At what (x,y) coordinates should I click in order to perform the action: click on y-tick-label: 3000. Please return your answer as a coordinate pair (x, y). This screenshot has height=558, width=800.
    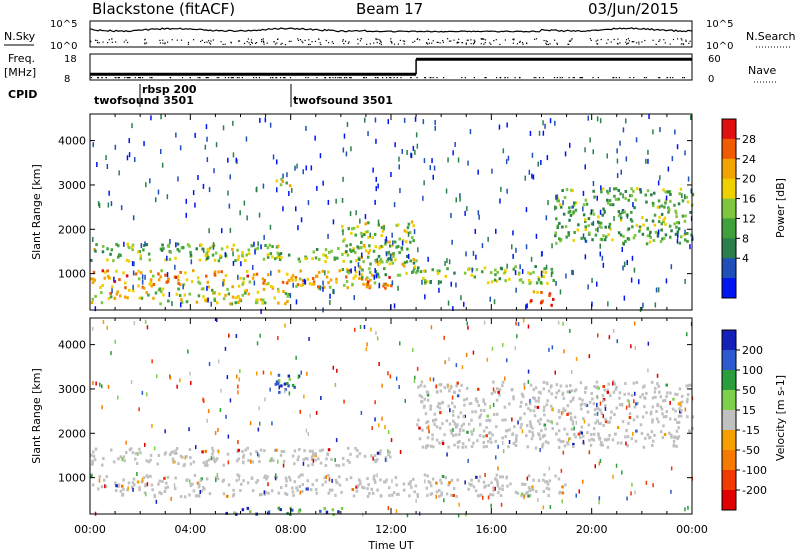
    Looking at the image, I should click on (72, 389).